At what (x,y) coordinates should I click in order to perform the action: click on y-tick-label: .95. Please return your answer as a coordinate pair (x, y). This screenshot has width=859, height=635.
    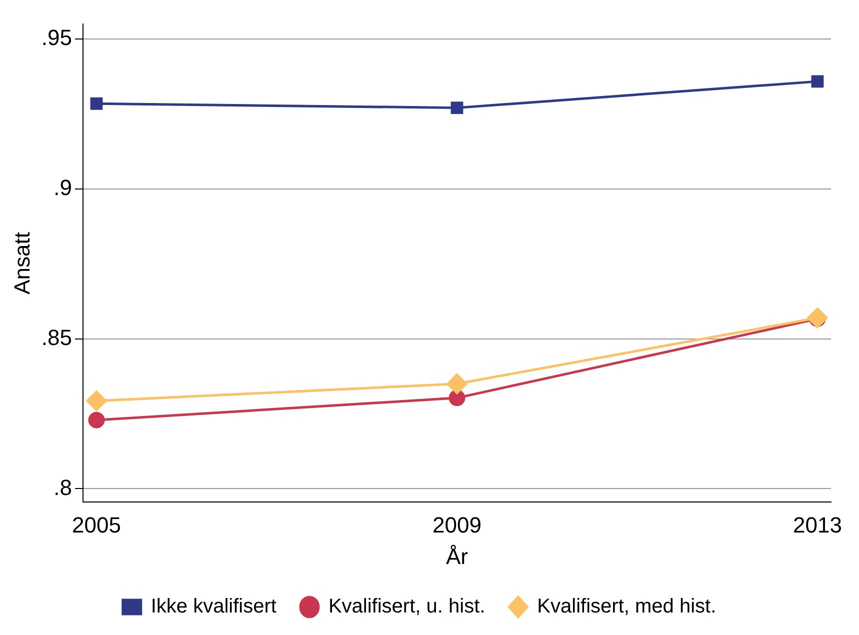
    Looking at the image, I should click on (56, 37).